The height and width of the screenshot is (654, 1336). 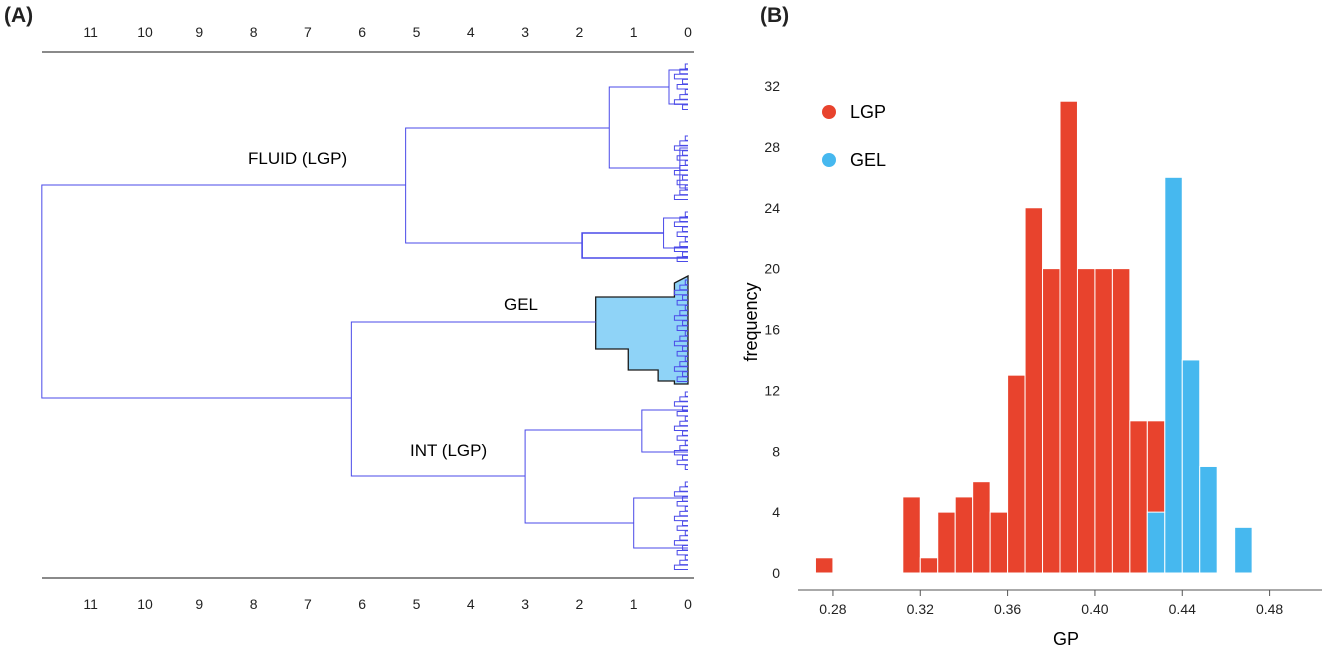 What do you see at coordinates (448, 450) in the screenshot?
I see `cluster-label-int: INT (LGP)` at bounding box center [448, 450].